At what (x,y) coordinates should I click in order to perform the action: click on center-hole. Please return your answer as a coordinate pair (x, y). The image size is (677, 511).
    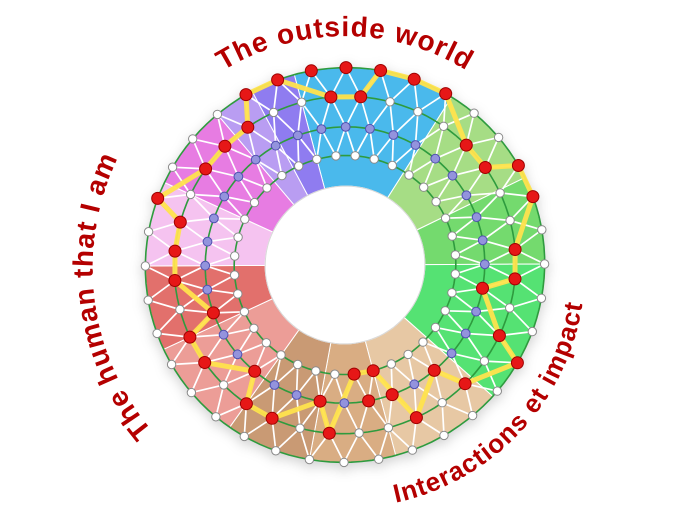
    Looking at the image, I should click on (345, 265).